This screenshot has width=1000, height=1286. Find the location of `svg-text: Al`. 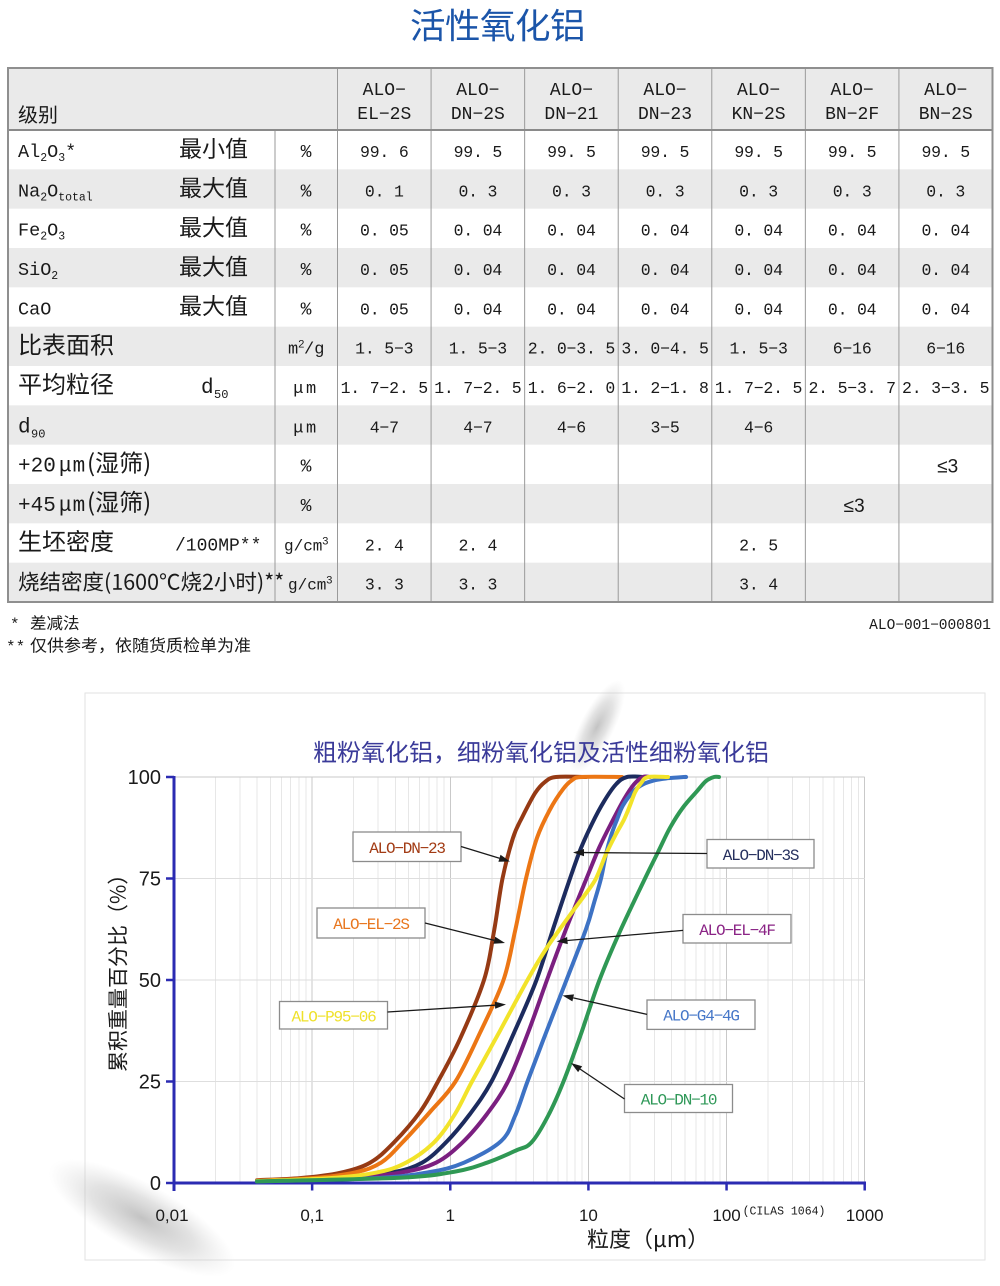

svg-text: Al is located at coordinates (29, 152).